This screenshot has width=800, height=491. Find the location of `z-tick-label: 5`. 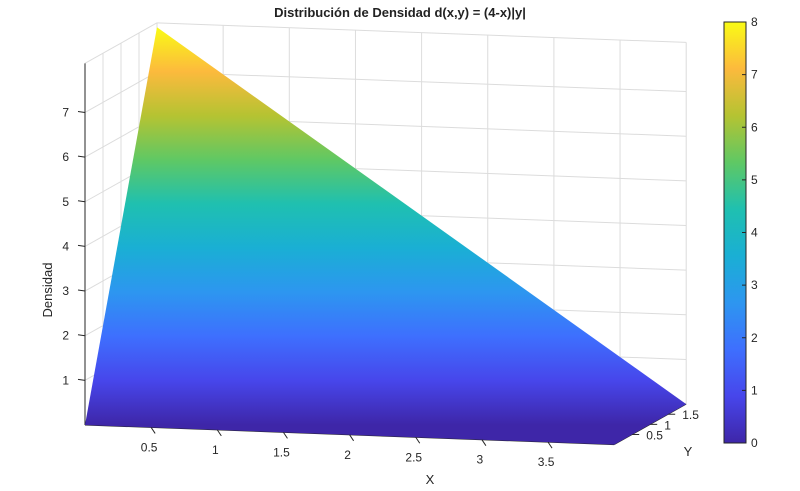

z-tick-label: 5 is located at coordinates (65, 202).